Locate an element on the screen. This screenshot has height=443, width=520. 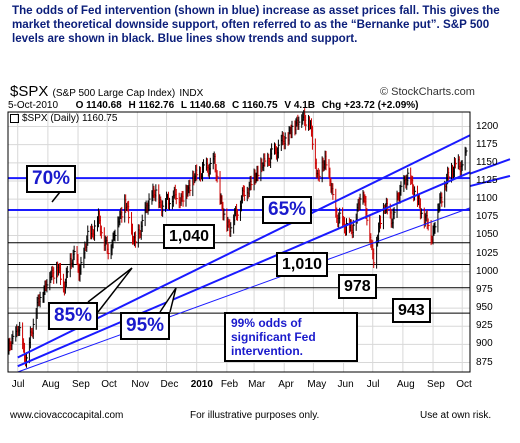
legend-swatch is located at coordinates (14, 118).